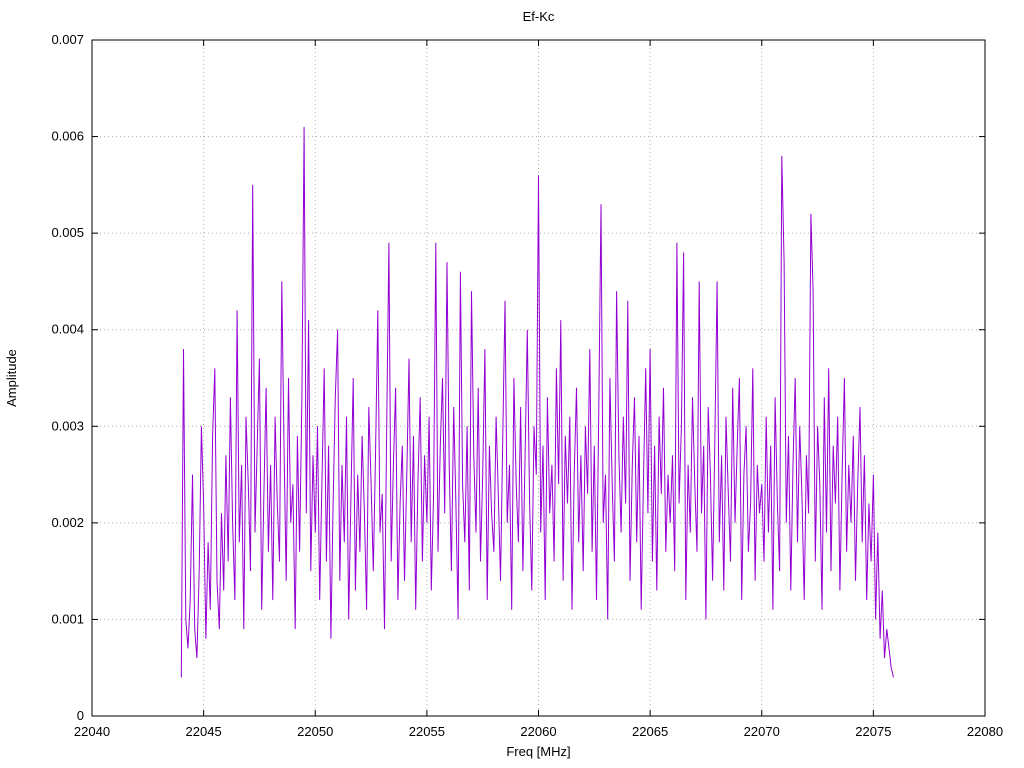  Describe the element at coordinates (67, 618) in the screenshot. I see `y-tick-label: 0.001` at that location.